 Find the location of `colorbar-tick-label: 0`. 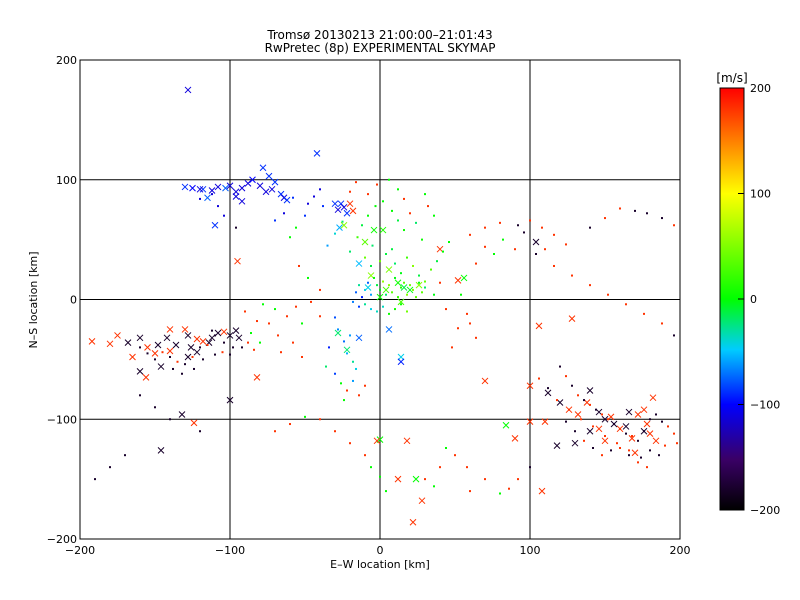

colorbar-tick-label: 0 is located at coordinates (753, 299).